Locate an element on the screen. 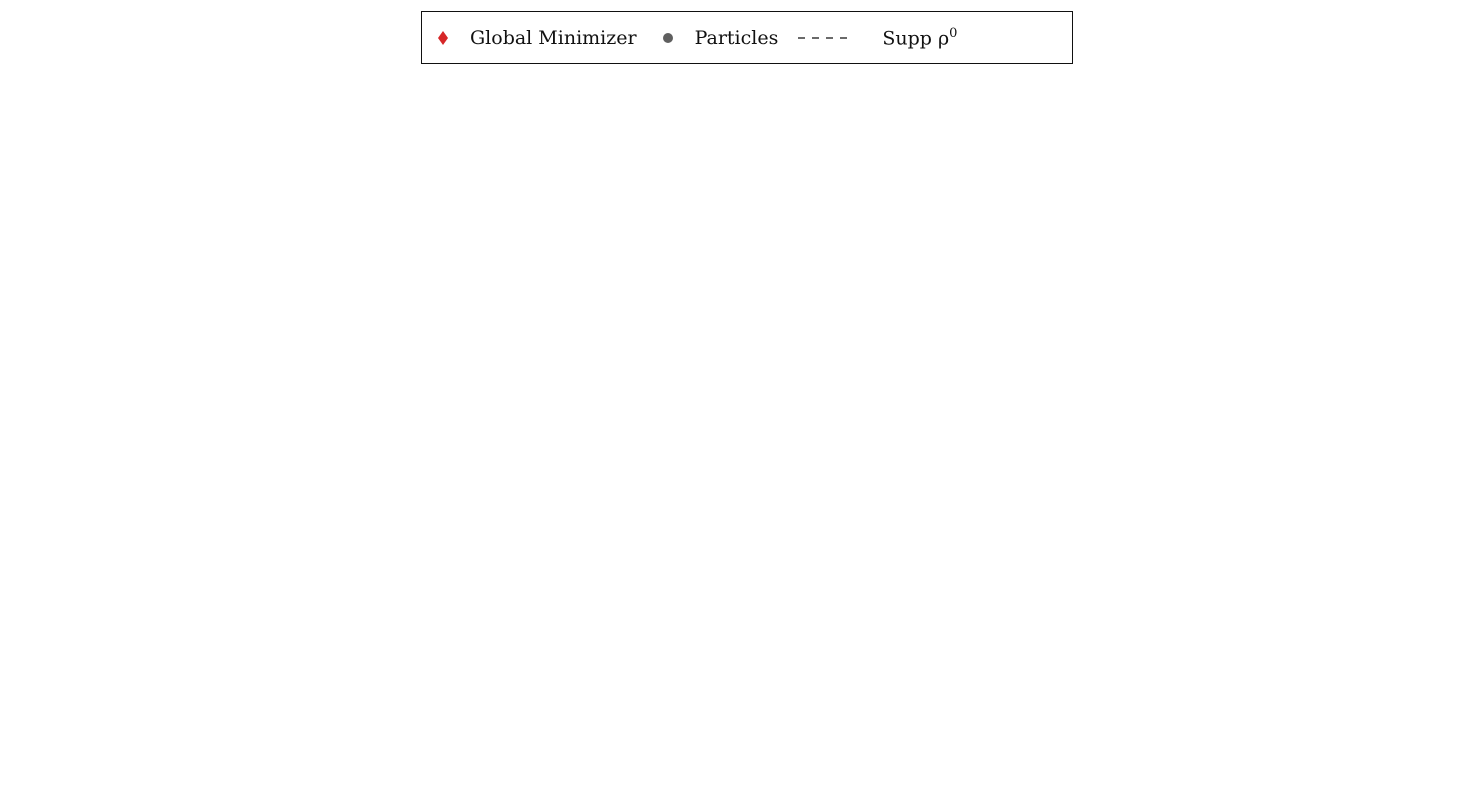 The width and height of the screenshot is (1459, 798). x-tick-label: 1 is located at coordinates (707, 747).